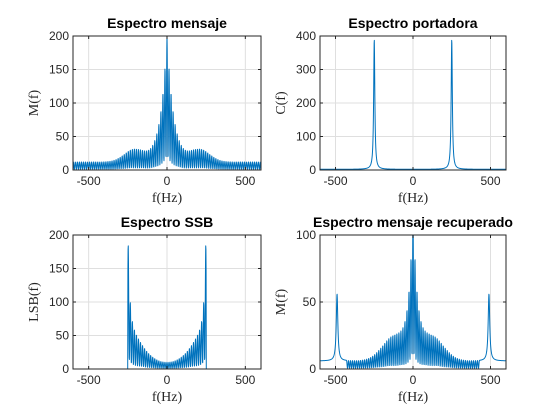 Image resolution: width=560 pixels, height=420 pixels. I want to click on y-tick-label: 300, so click(306, 70).